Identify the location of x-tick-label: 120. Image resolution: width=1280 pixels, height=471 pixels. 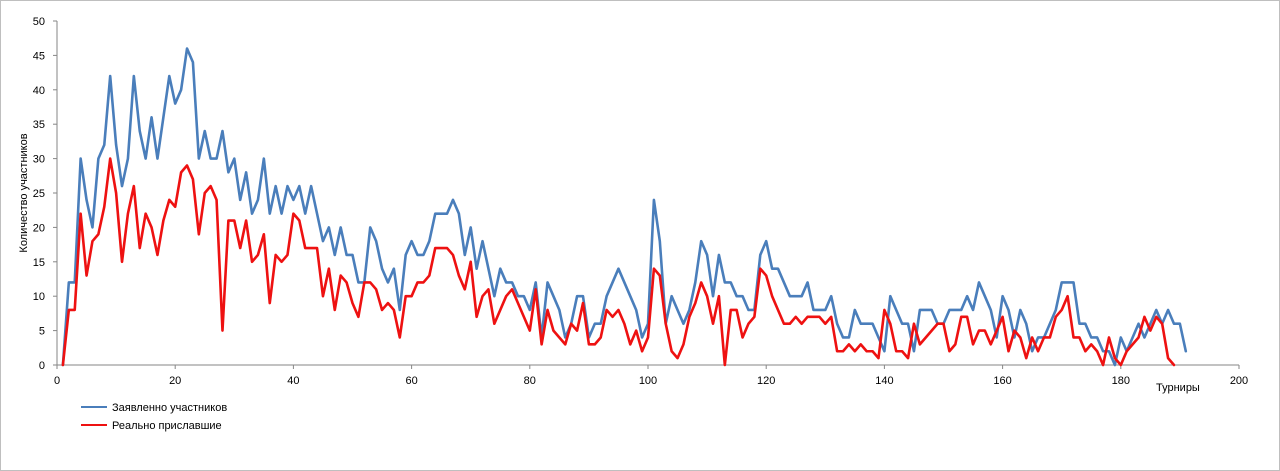
(766, 381).